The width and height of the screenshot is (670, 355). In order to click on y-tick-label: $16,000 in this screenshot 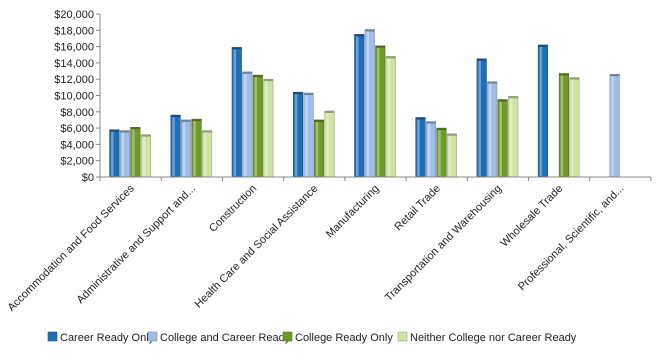, I will do `click(74, 48)`.